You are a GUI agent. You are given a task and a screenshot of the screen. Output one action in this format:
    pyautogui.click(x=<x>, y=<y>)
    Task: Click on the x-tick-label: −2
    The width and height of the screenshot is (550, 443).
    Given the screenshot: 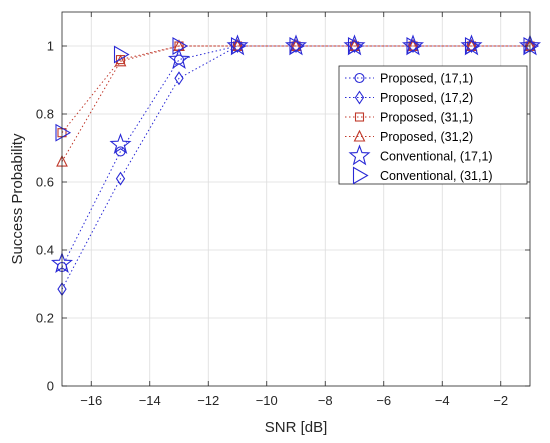 What is the action you would take?
    pyautogui.click(x=500, y=400)
    